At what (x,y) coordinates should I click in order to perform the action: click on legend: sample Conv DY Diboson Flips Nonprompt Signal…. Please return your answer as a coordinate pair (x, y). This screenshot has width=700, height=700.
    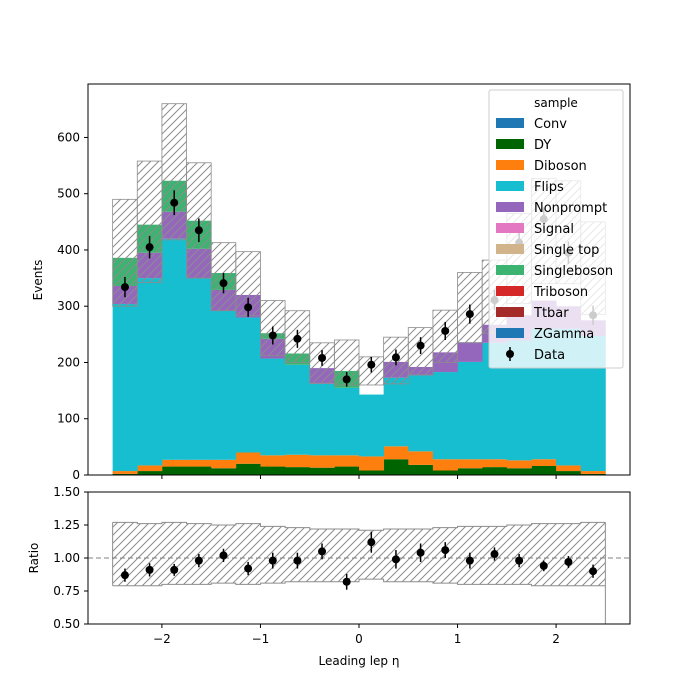
    Looking at the image, I should click on (556, 229).